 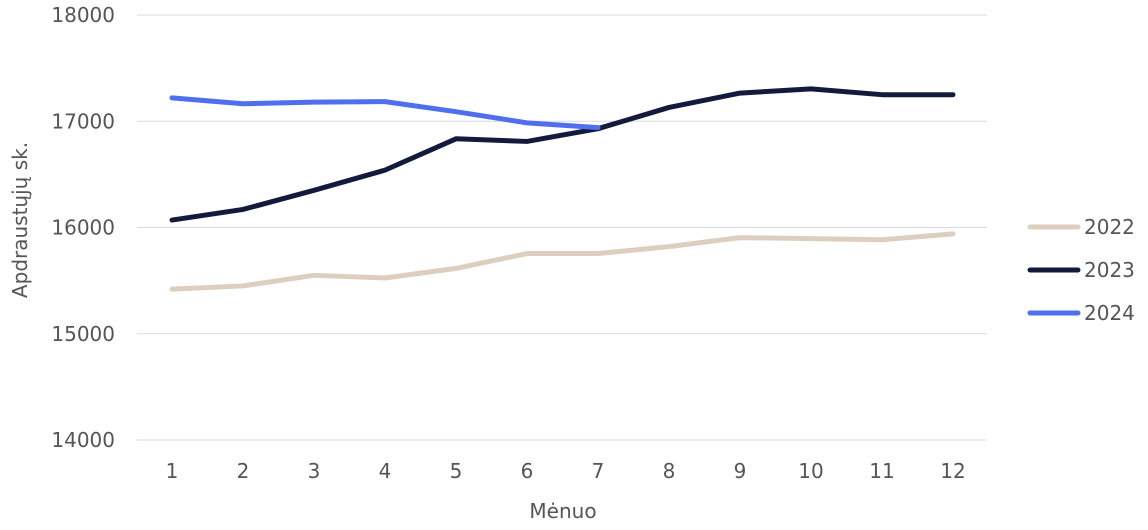 I want to click on legend-item-2023: 2023, so click(x=1081, y=270).